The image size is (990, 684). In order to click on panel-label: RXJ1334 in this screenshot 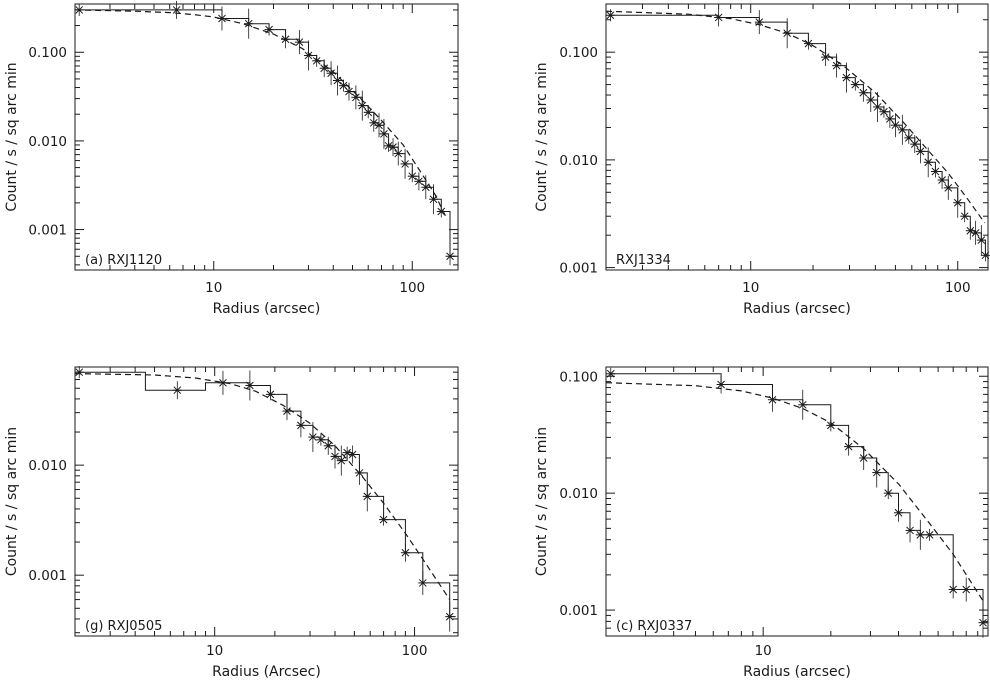, I will do `click(643, 260)`.